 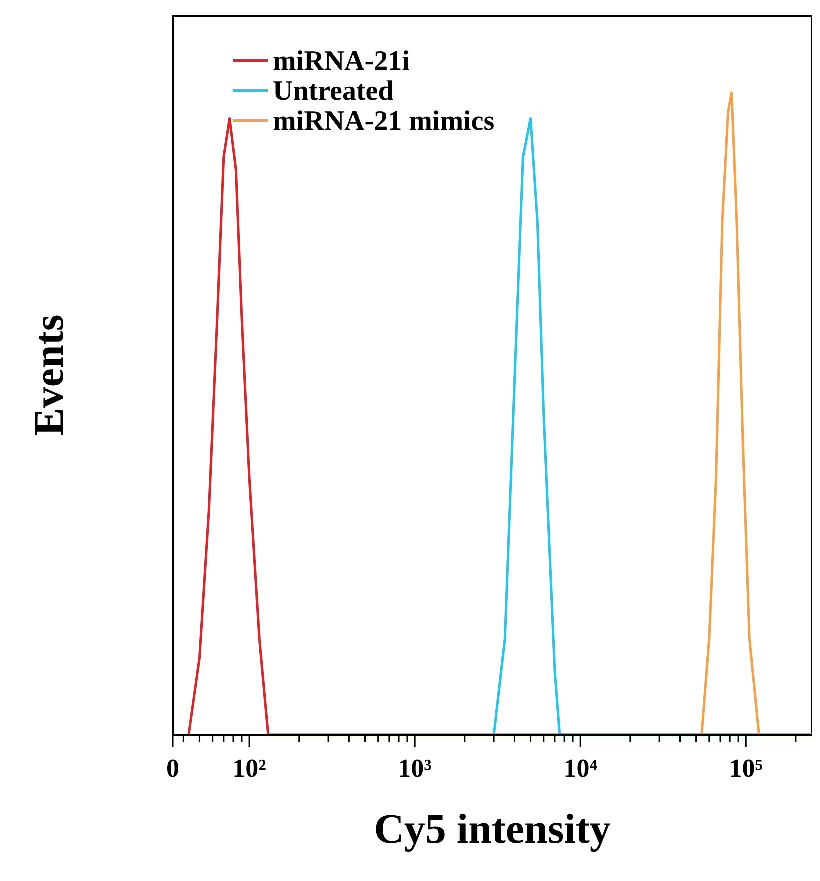 What do you see at coordinates (341, 61) in the screenshot?
I see `legend-label: miRNA-21i` at bounding box center [341, 61].